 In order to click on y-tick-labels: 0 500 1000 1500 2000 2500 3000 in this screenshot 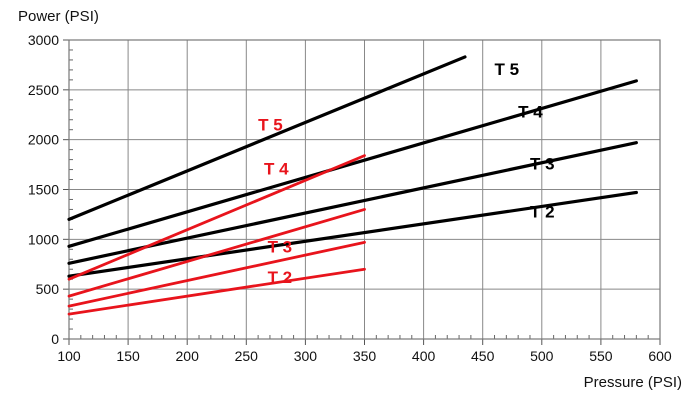, I will do `click(43, 189)`.